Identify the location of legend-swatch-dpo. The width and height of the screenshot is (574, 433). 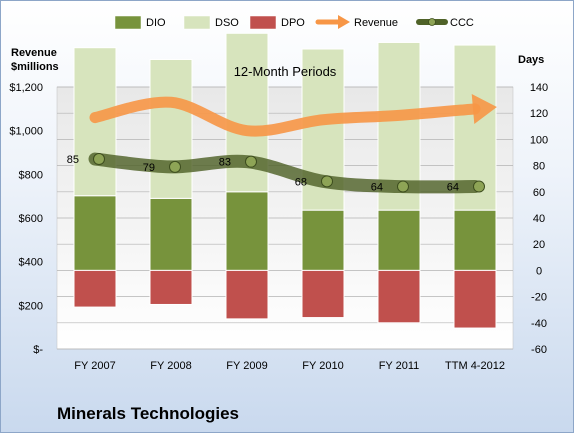
(263, 22).